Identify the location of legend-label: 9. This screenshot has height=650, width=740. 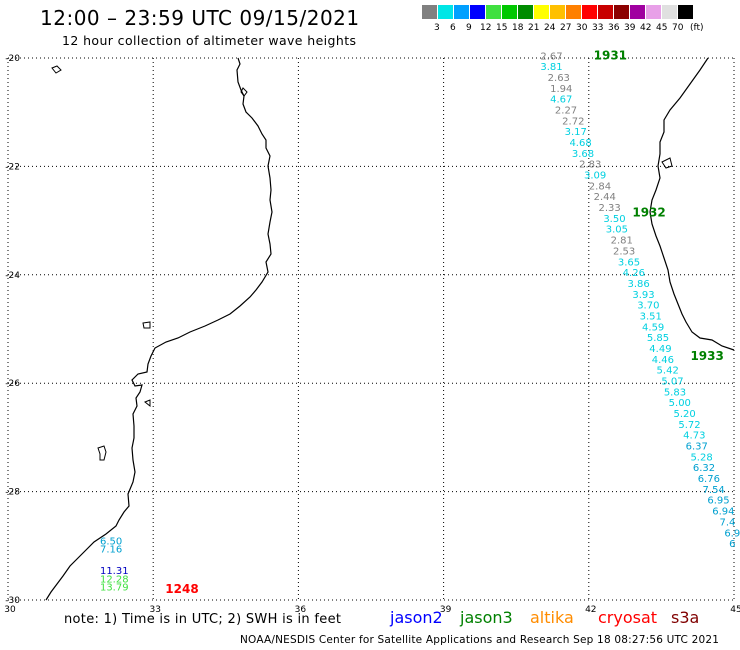
(469, 28).